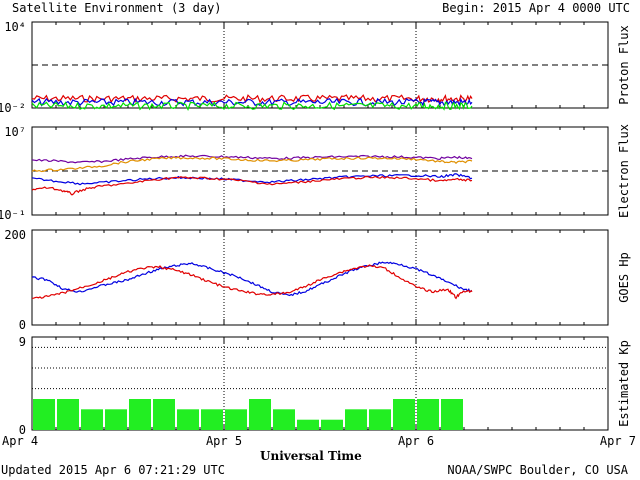  What do you see at coordinates (13, 108) in the screenshot?
I see `y-tick-label-bottom: 10⁻²` at bounding box center [13, 108].